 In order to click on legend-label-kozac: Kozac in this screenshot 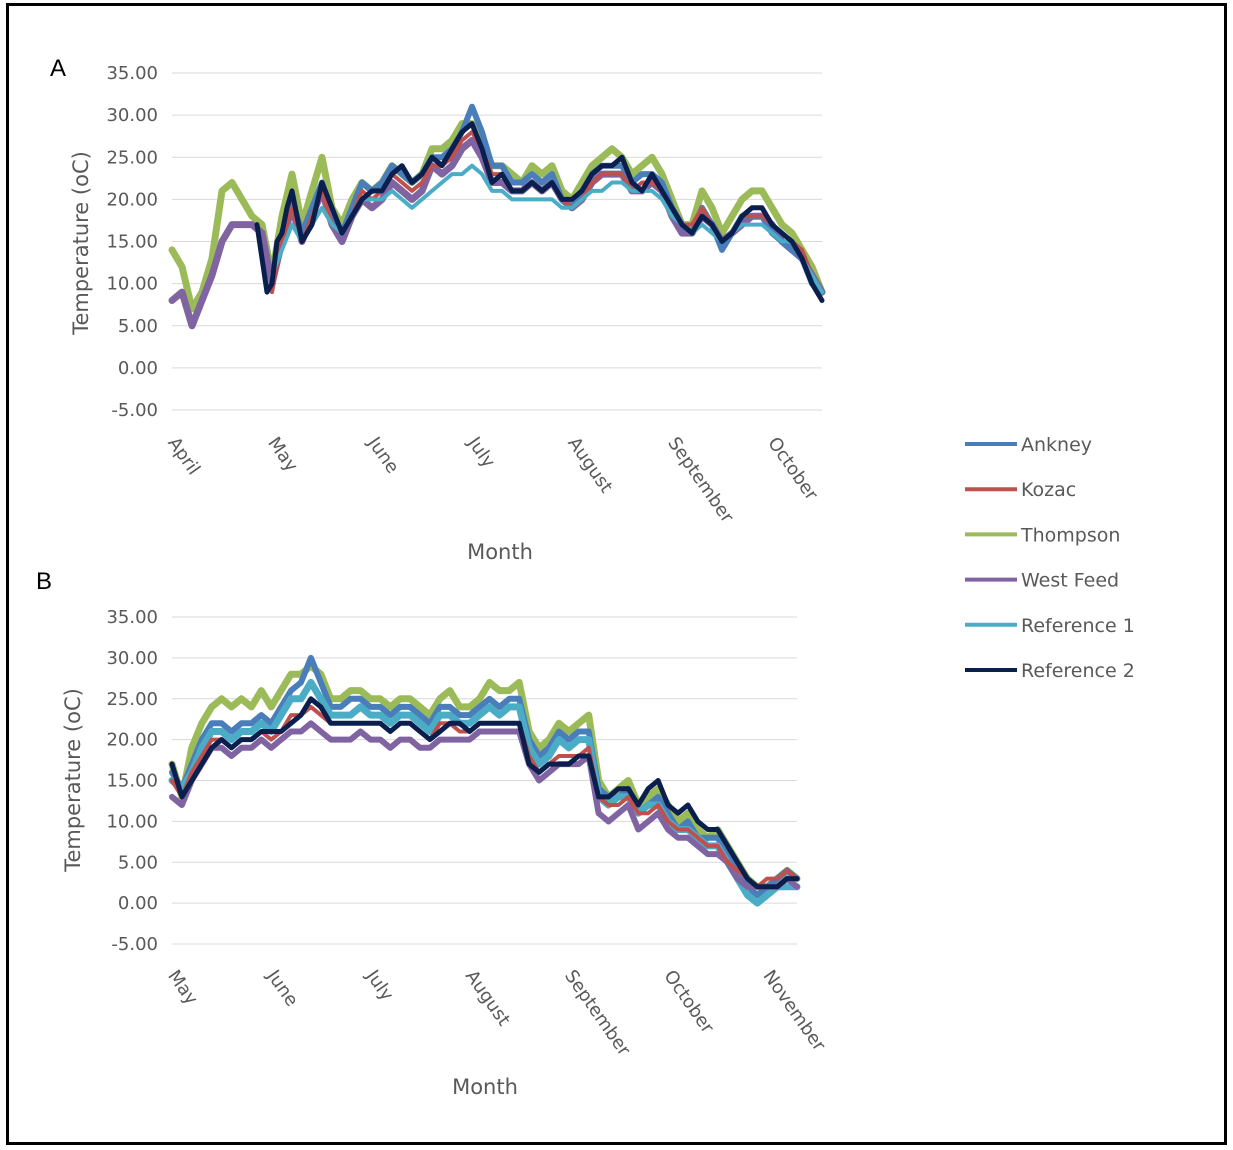, I will do `click(1048, 490)`.